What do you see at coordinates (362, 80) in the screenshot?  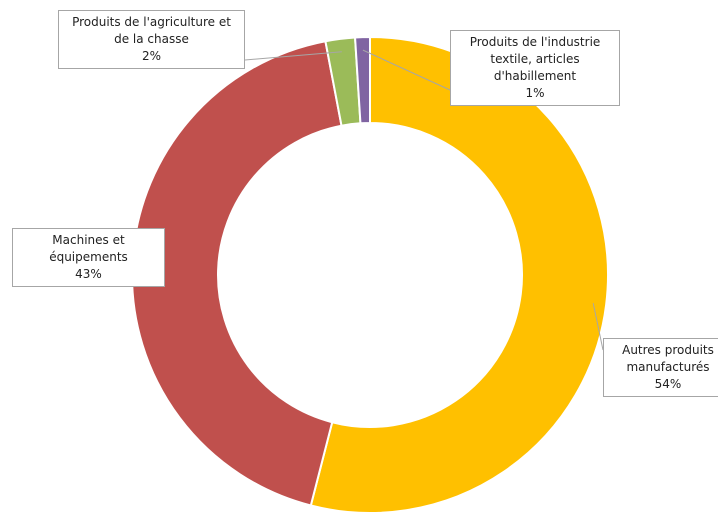 I see `slice` at bounding box center [362, 80].